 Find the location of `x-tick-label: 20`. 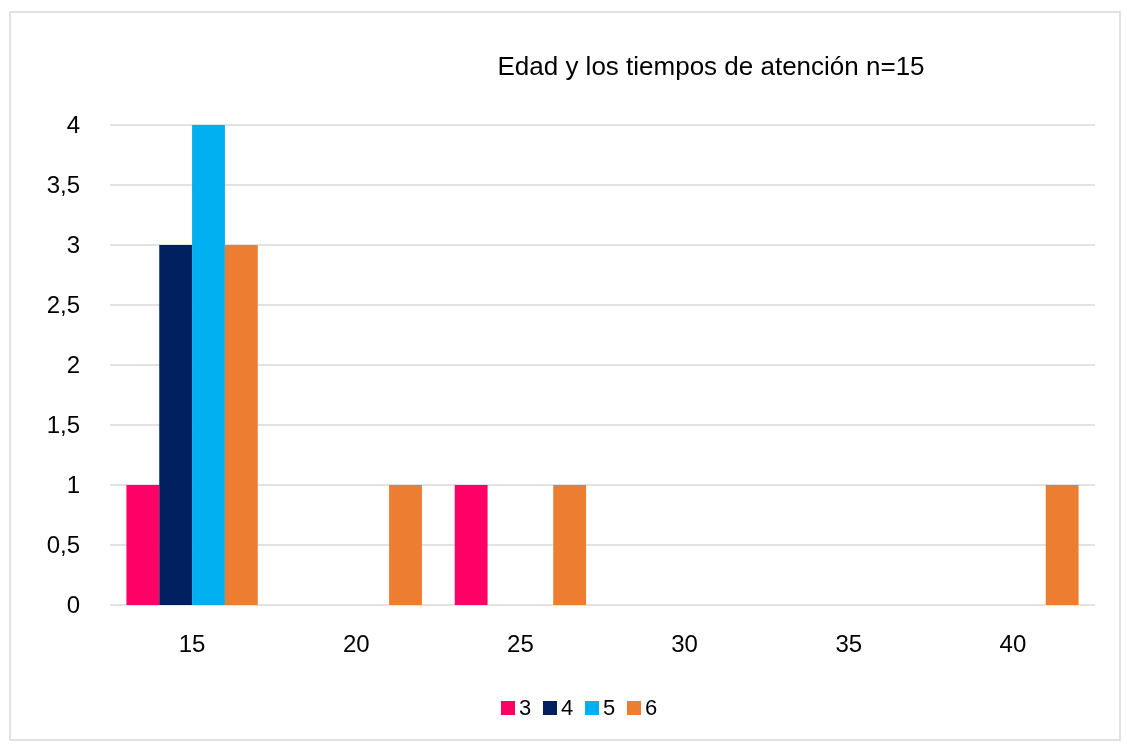

x-tick-label: 20 is located at coordinates (356, 644).